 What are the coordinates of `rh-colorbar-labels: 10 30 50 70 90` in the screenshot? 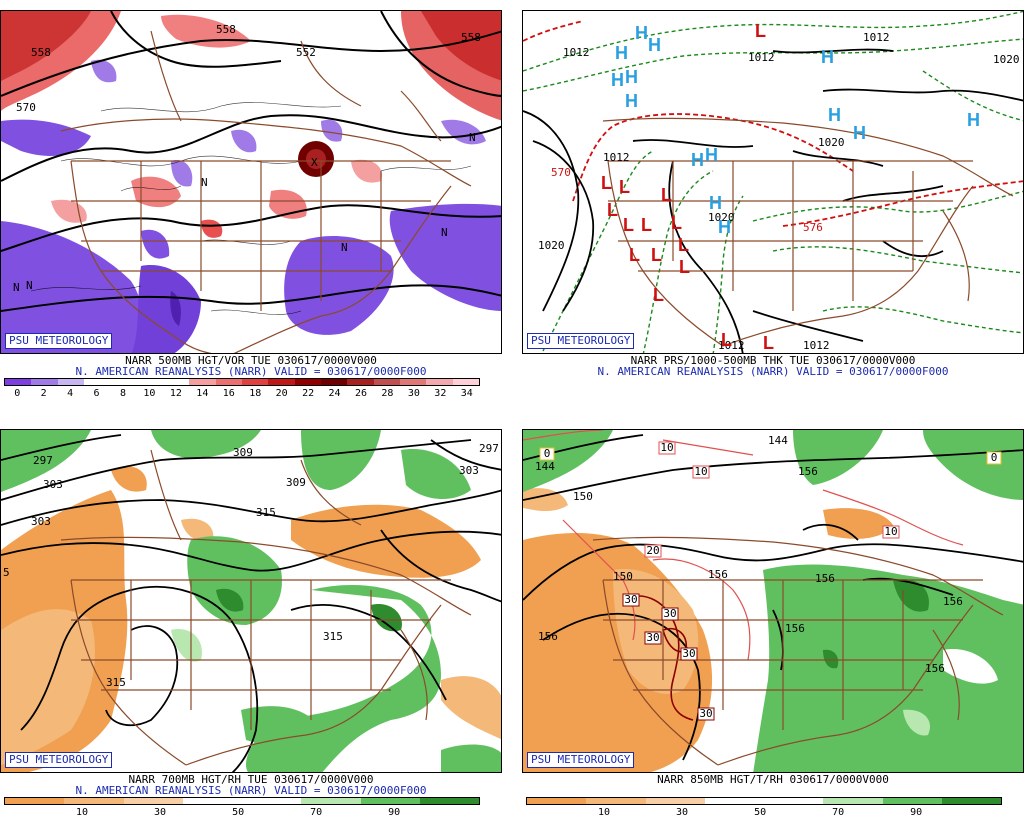 It's located at (242, 813).